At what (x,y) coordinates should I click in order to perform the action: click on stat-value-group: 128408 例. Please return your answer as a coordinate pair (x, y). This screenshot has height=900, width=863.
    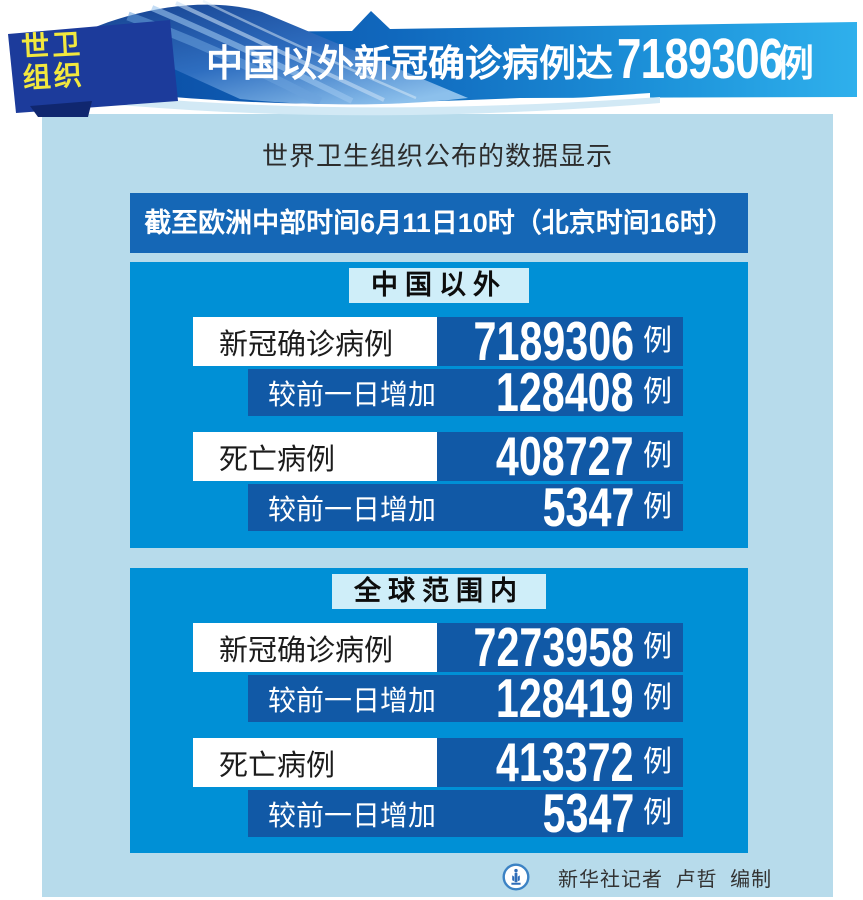
    Looking at the image, I should click on (561, 392).